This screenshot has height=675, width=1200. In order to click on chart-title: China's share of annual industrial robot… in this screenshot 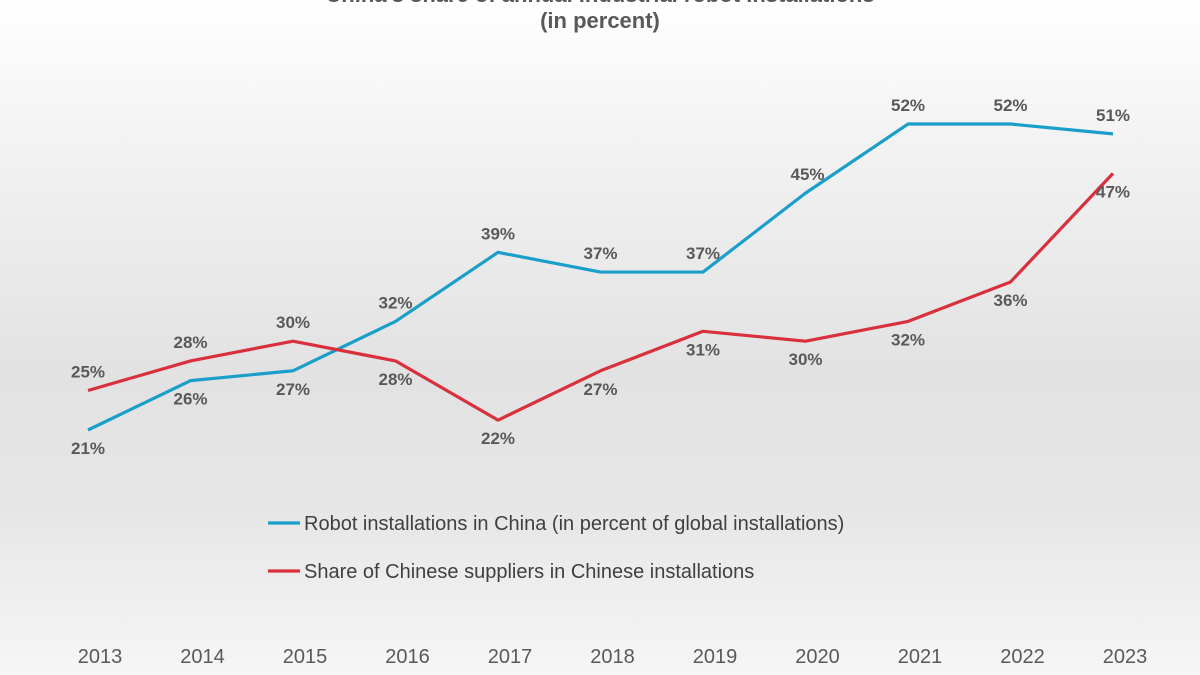, I will do `click(600, 17)`.